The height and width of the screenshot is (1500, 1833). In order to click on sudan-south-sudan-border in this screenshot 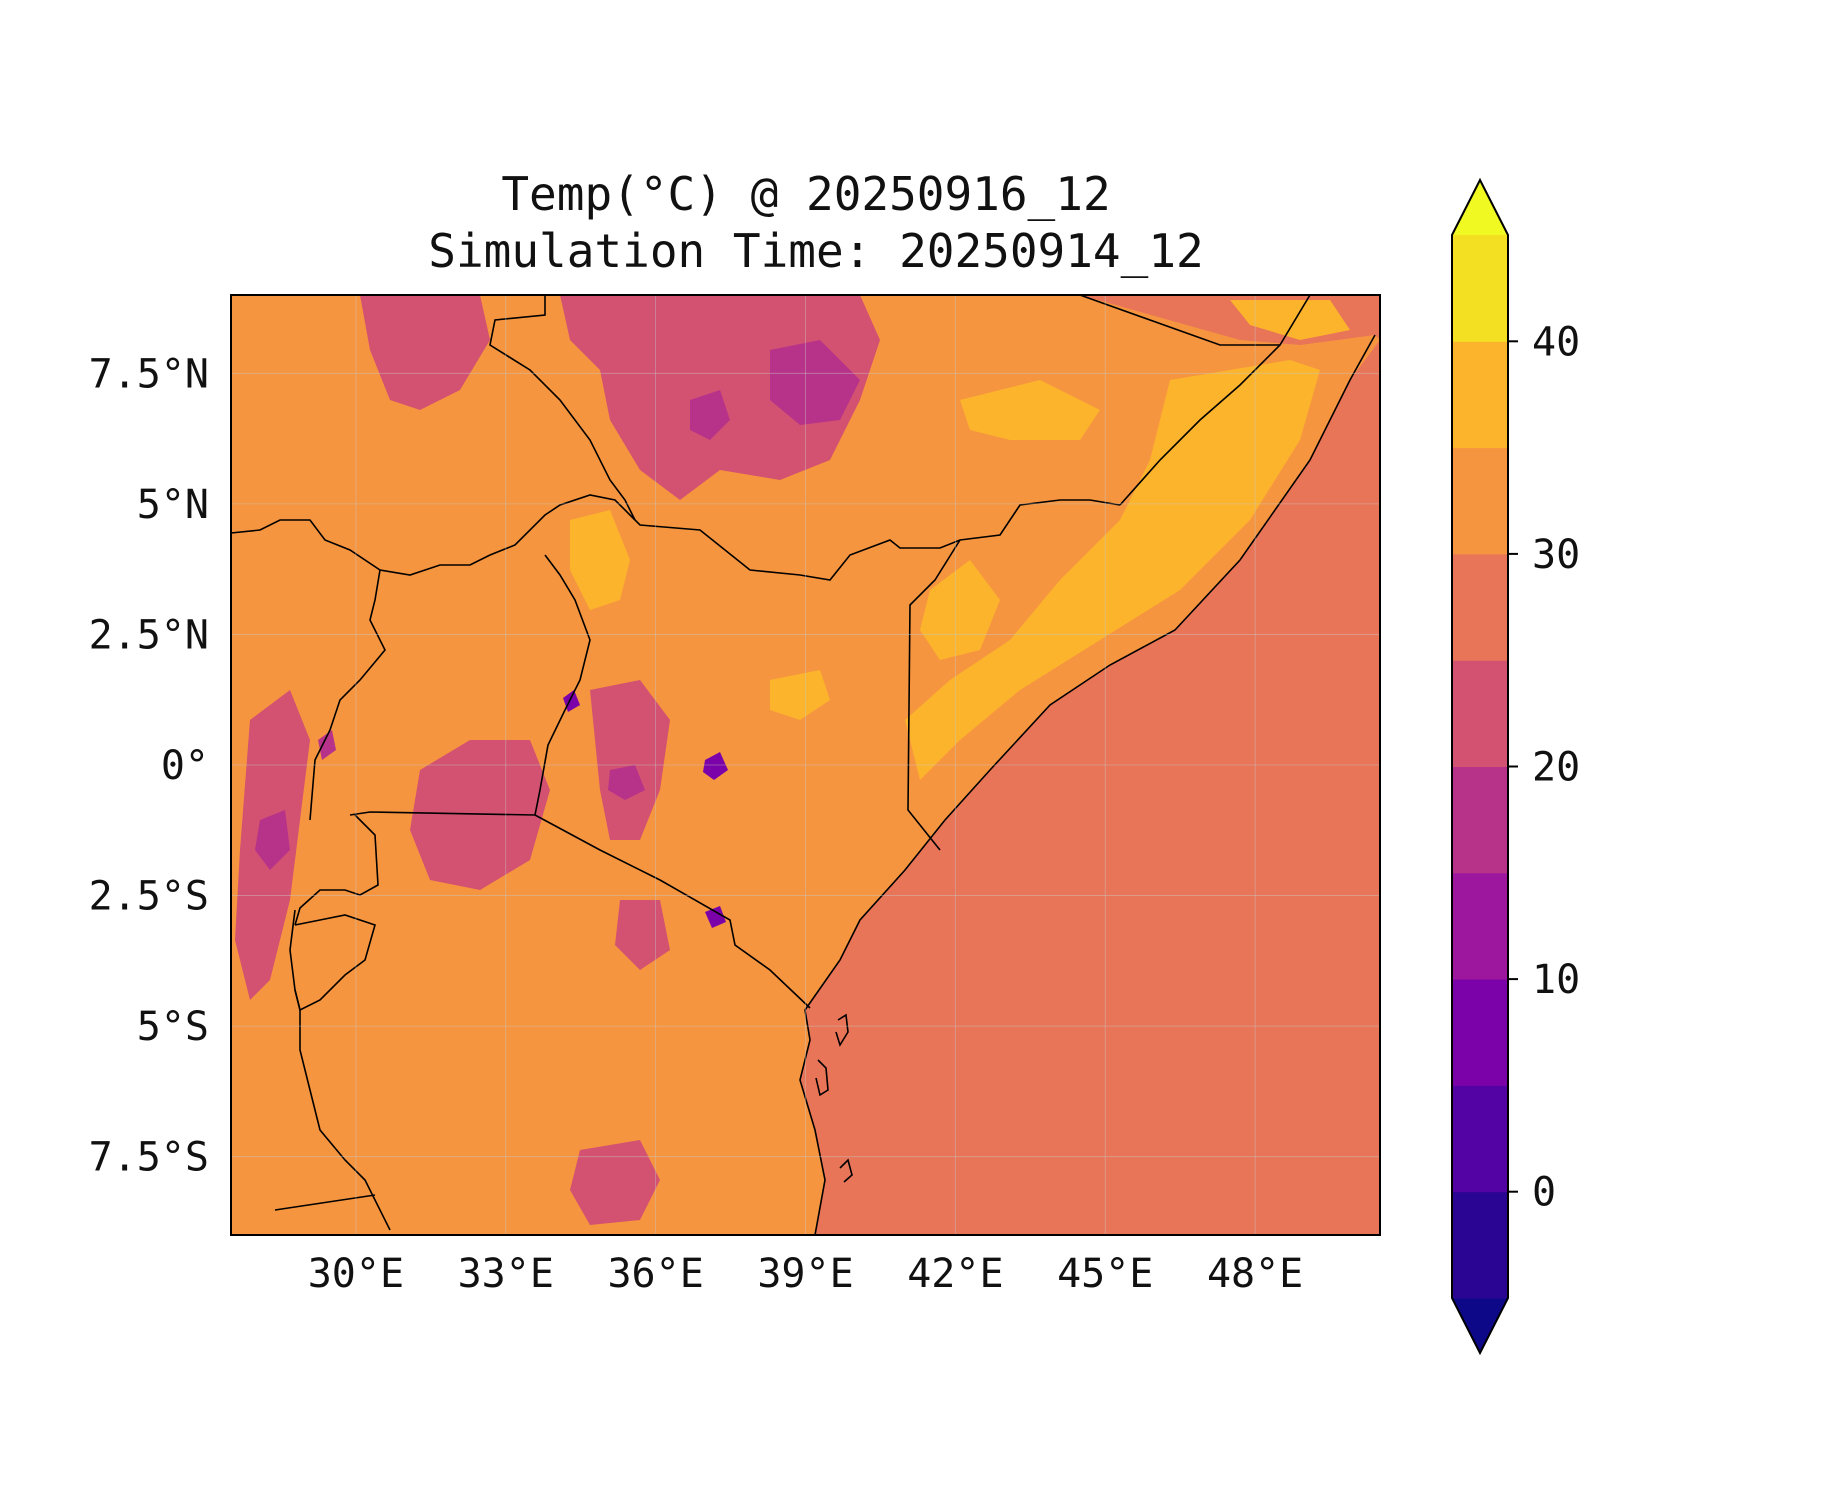, I will do `click(562, 408)`.